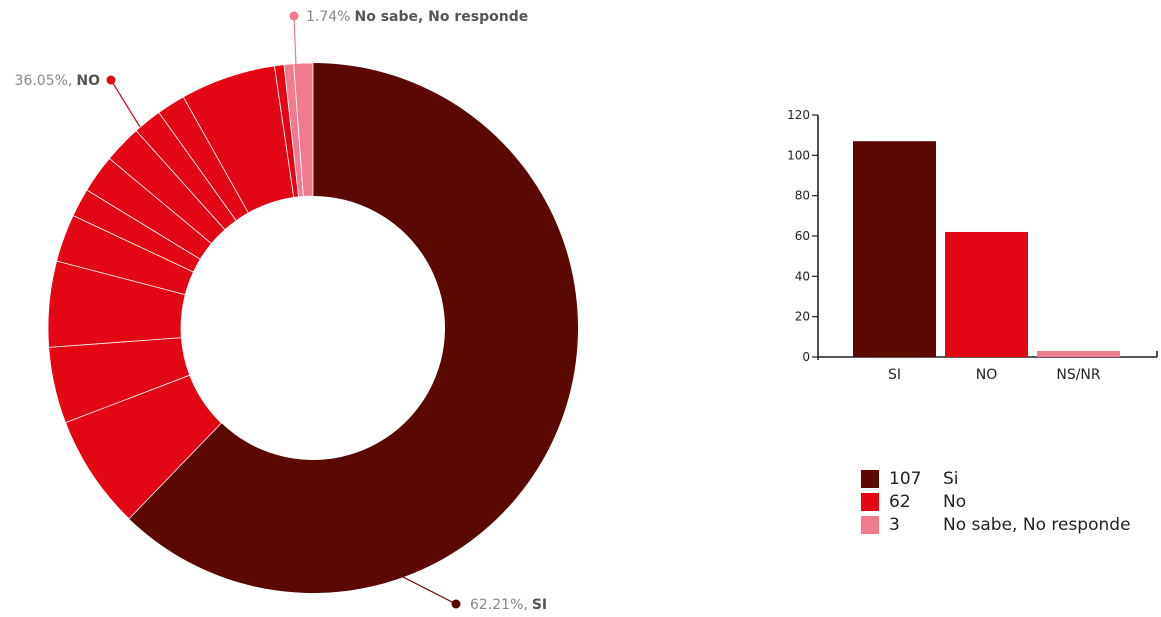  I want to click on bar-x-tick-label: NO, so click(987, 375).